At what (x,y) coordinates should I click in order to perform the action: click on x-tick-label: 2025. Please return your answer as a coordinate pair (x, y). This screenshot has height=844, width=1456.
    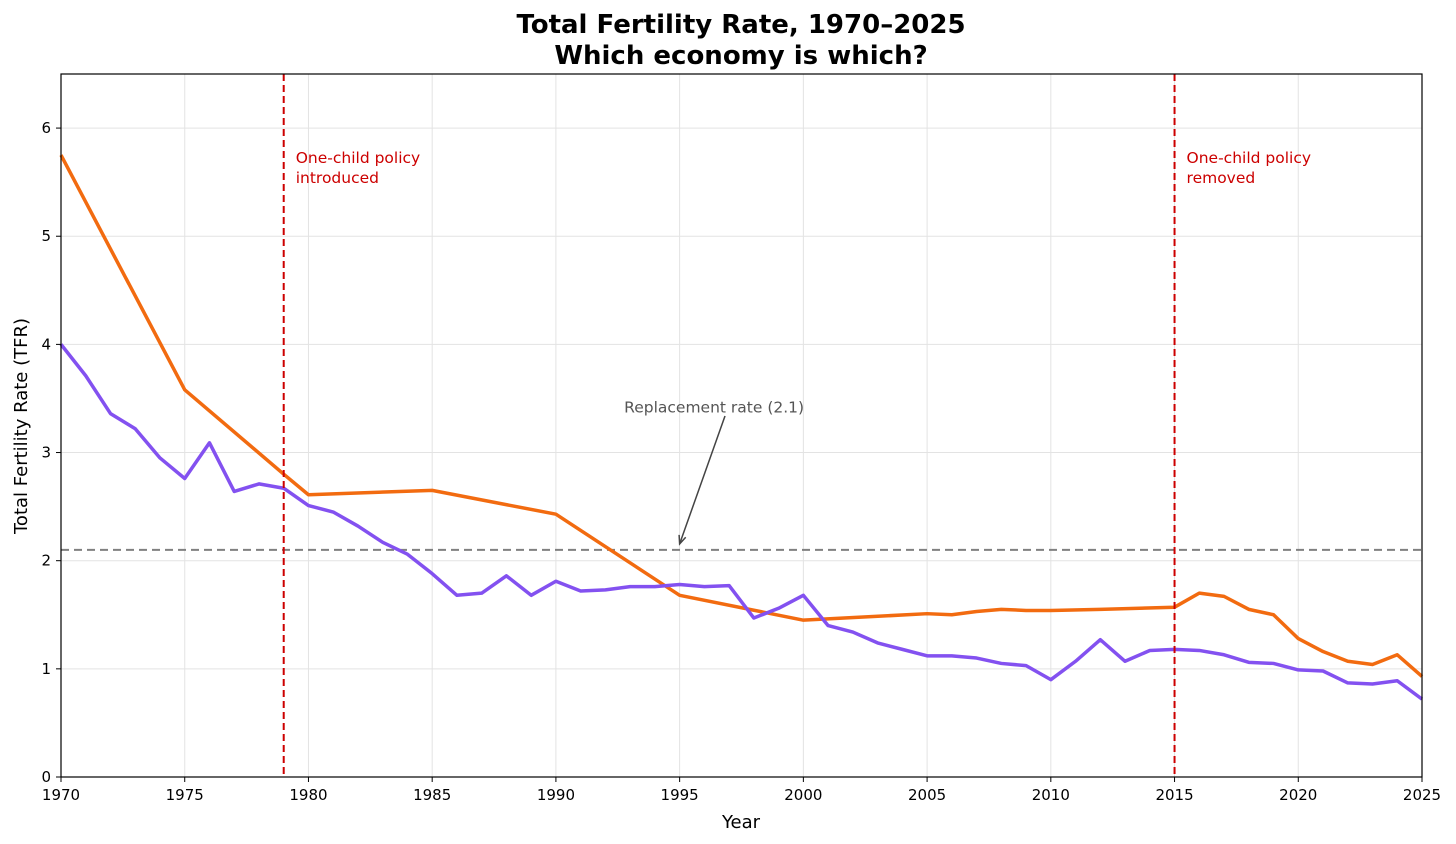
    Looking at the image, I should click on (1422, 795).